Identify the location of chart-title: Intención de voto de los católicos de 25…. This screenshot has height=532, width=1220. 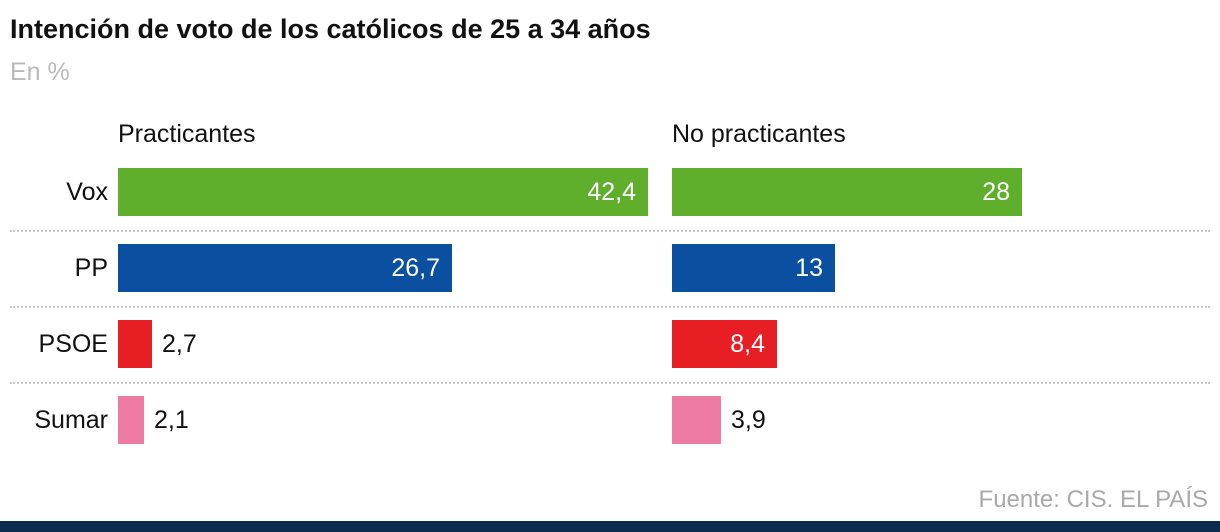
(330, 29).